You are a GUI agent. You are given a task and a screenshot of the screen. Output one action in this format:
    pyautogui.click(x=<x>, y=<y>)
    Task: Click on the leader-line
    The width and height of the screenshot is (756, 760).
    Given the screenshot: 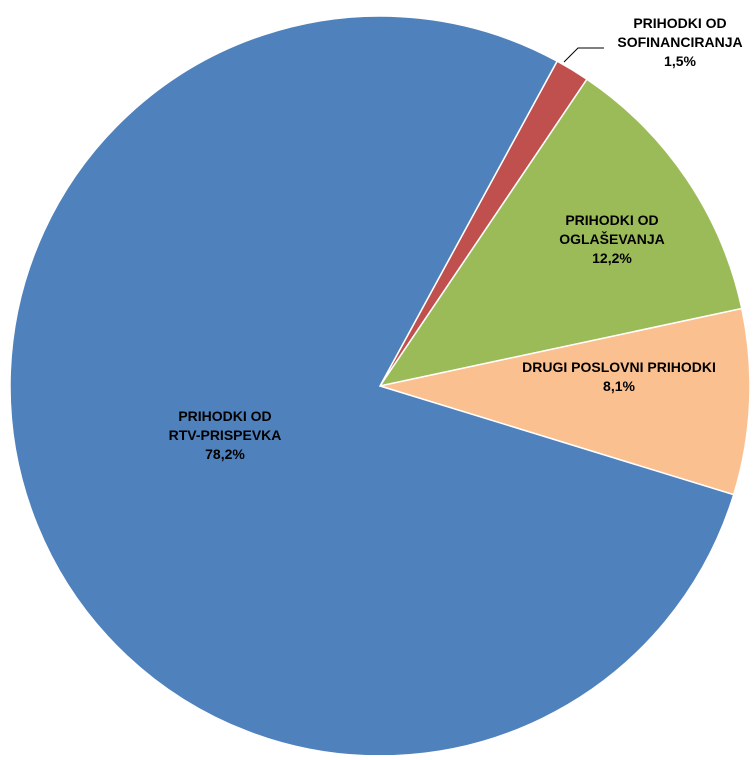 What is the action you would take?
    pyautogui.click(x=583, y=55)
    